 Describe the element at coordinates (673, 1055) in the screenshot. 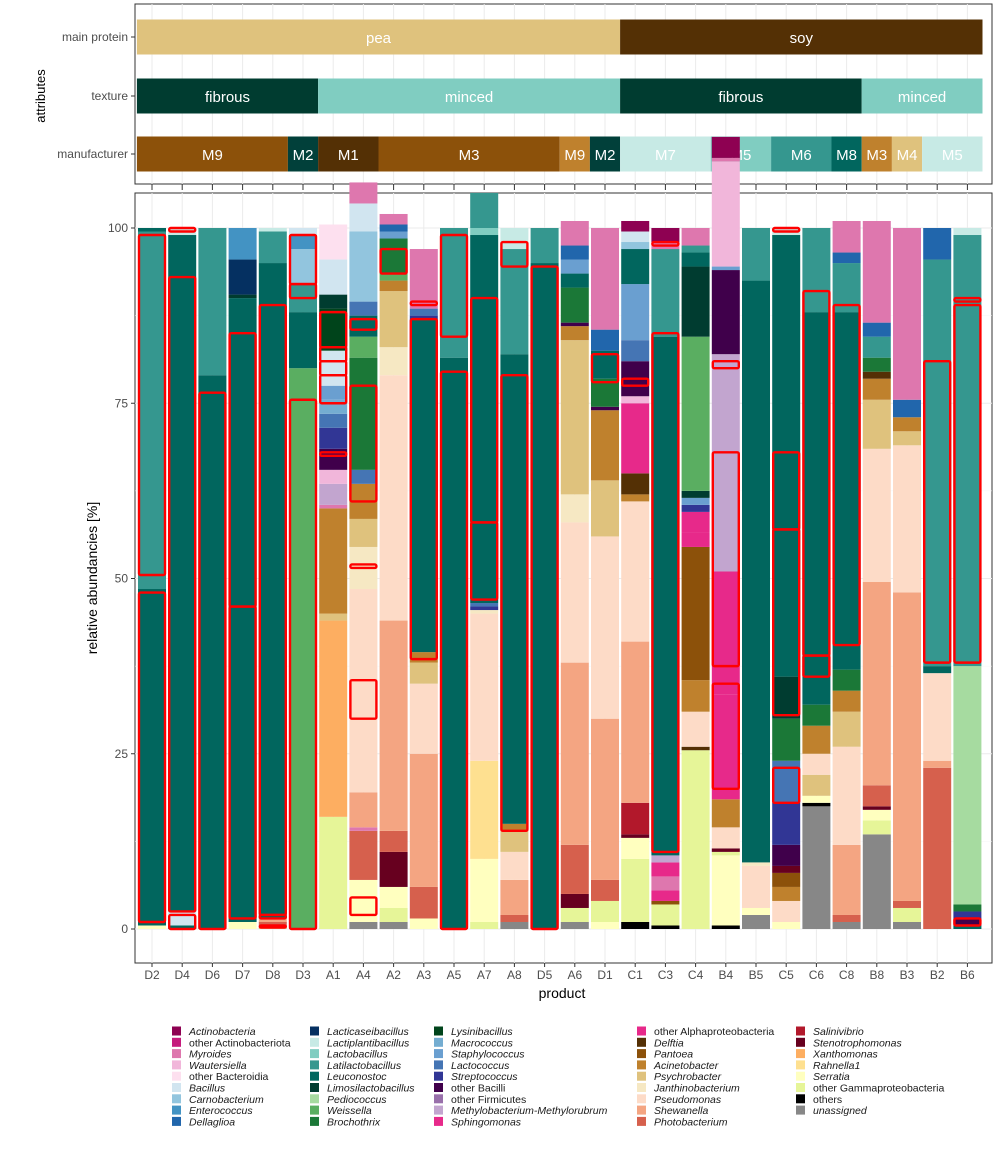

I see `legend-label: Pantoea` at that location.